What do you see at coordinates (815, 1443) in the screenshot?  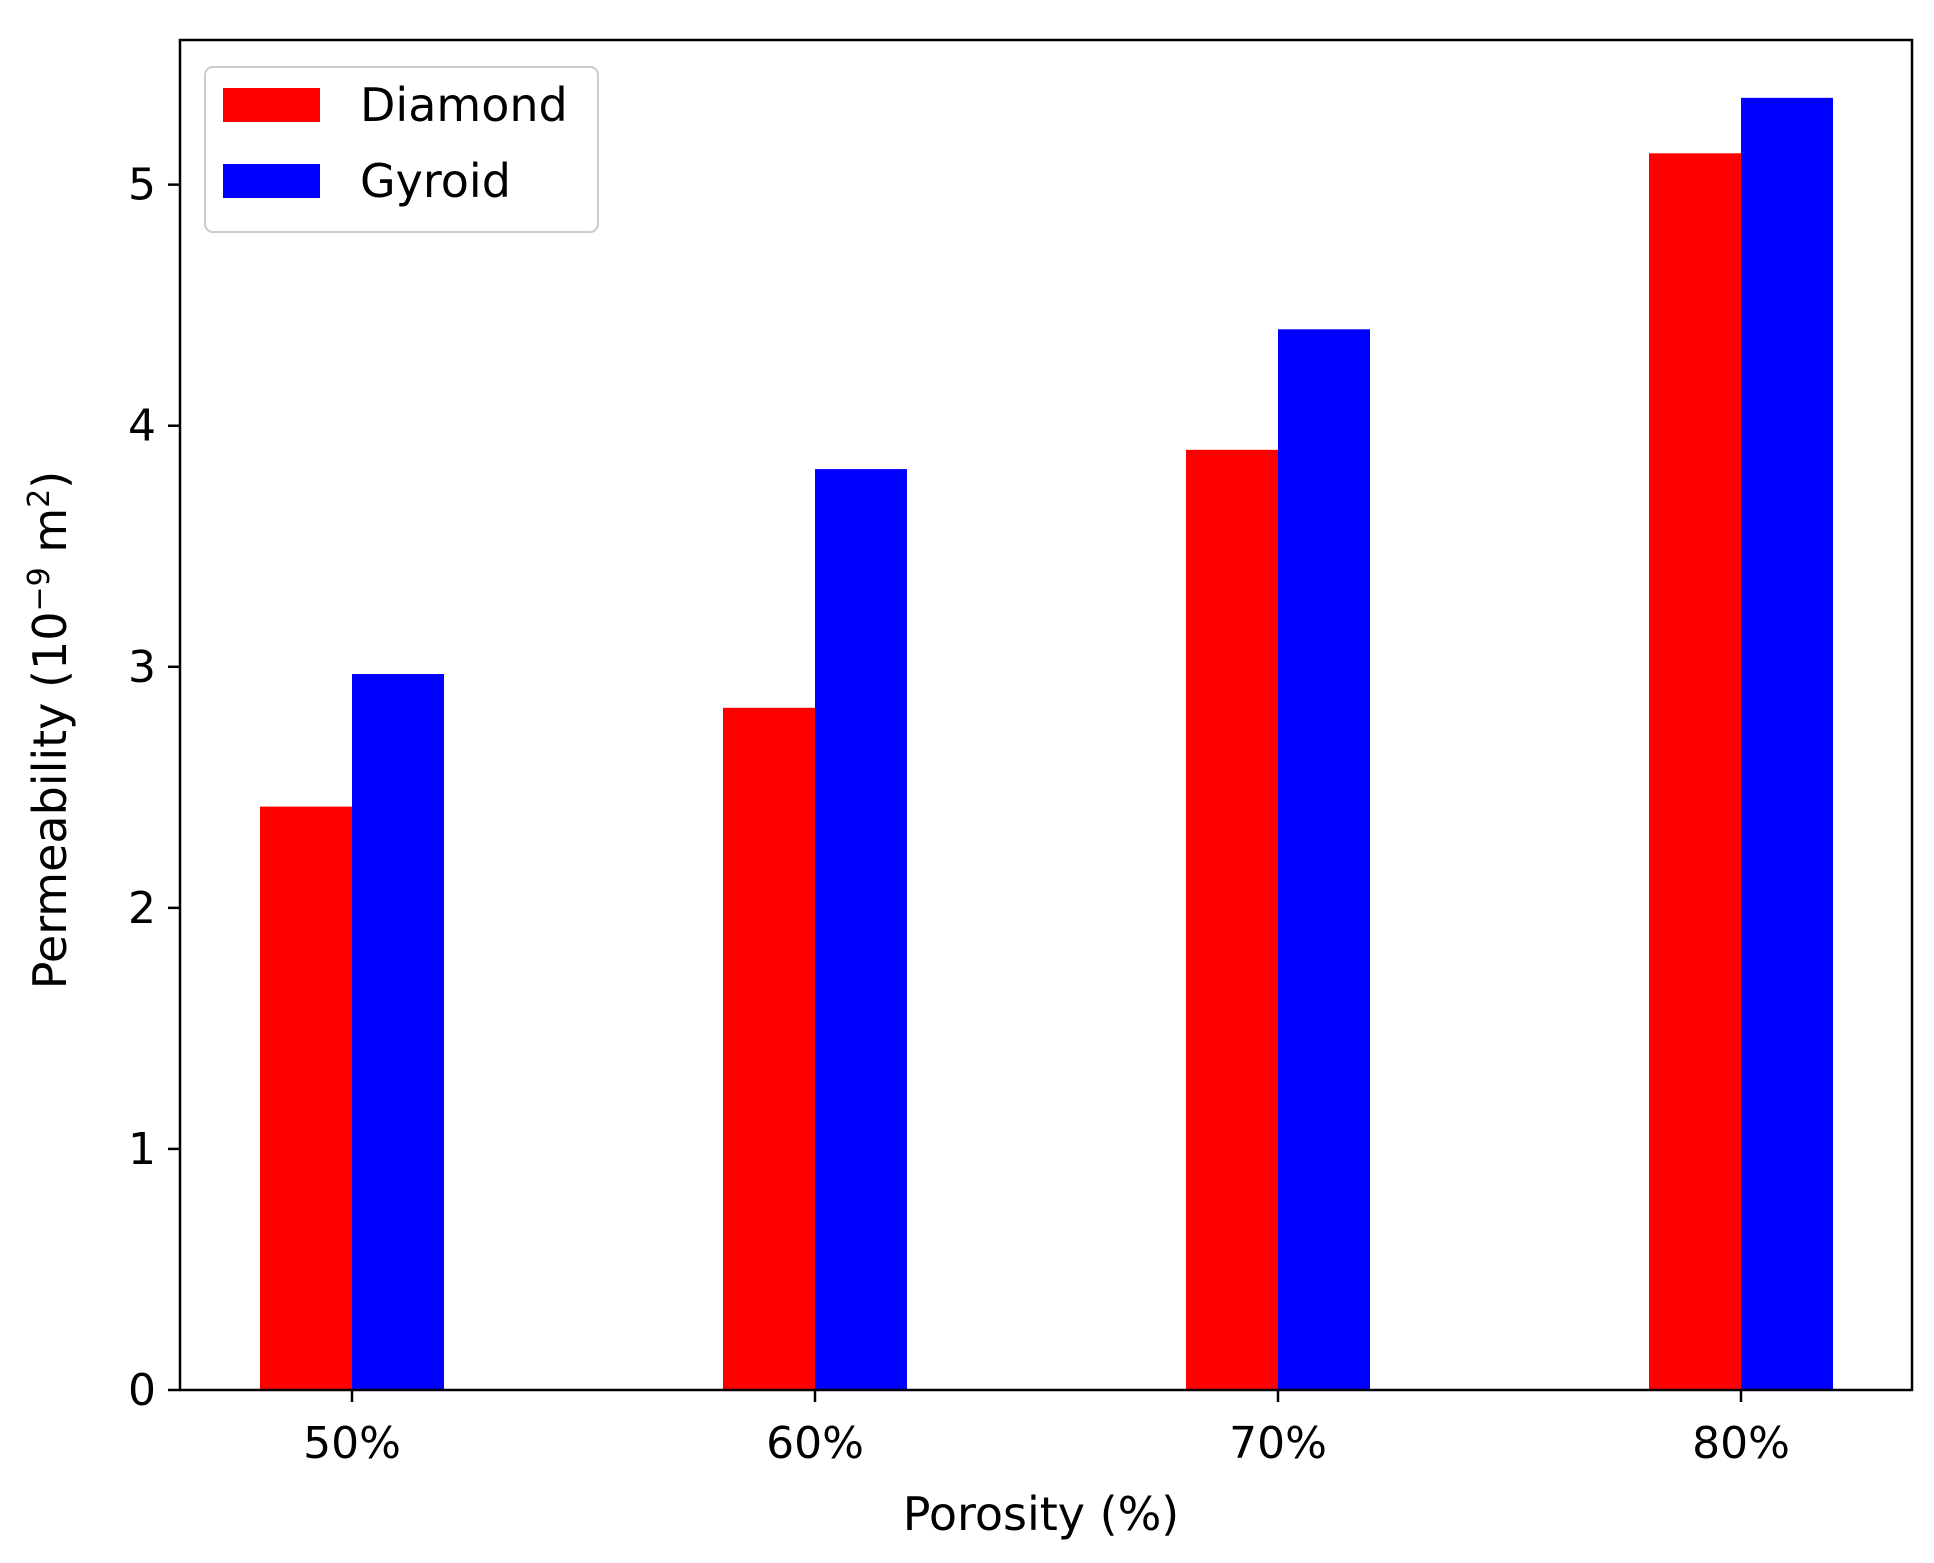 I see `x-tick-label-60pct: 60%` at bounding box center [815, 1443].